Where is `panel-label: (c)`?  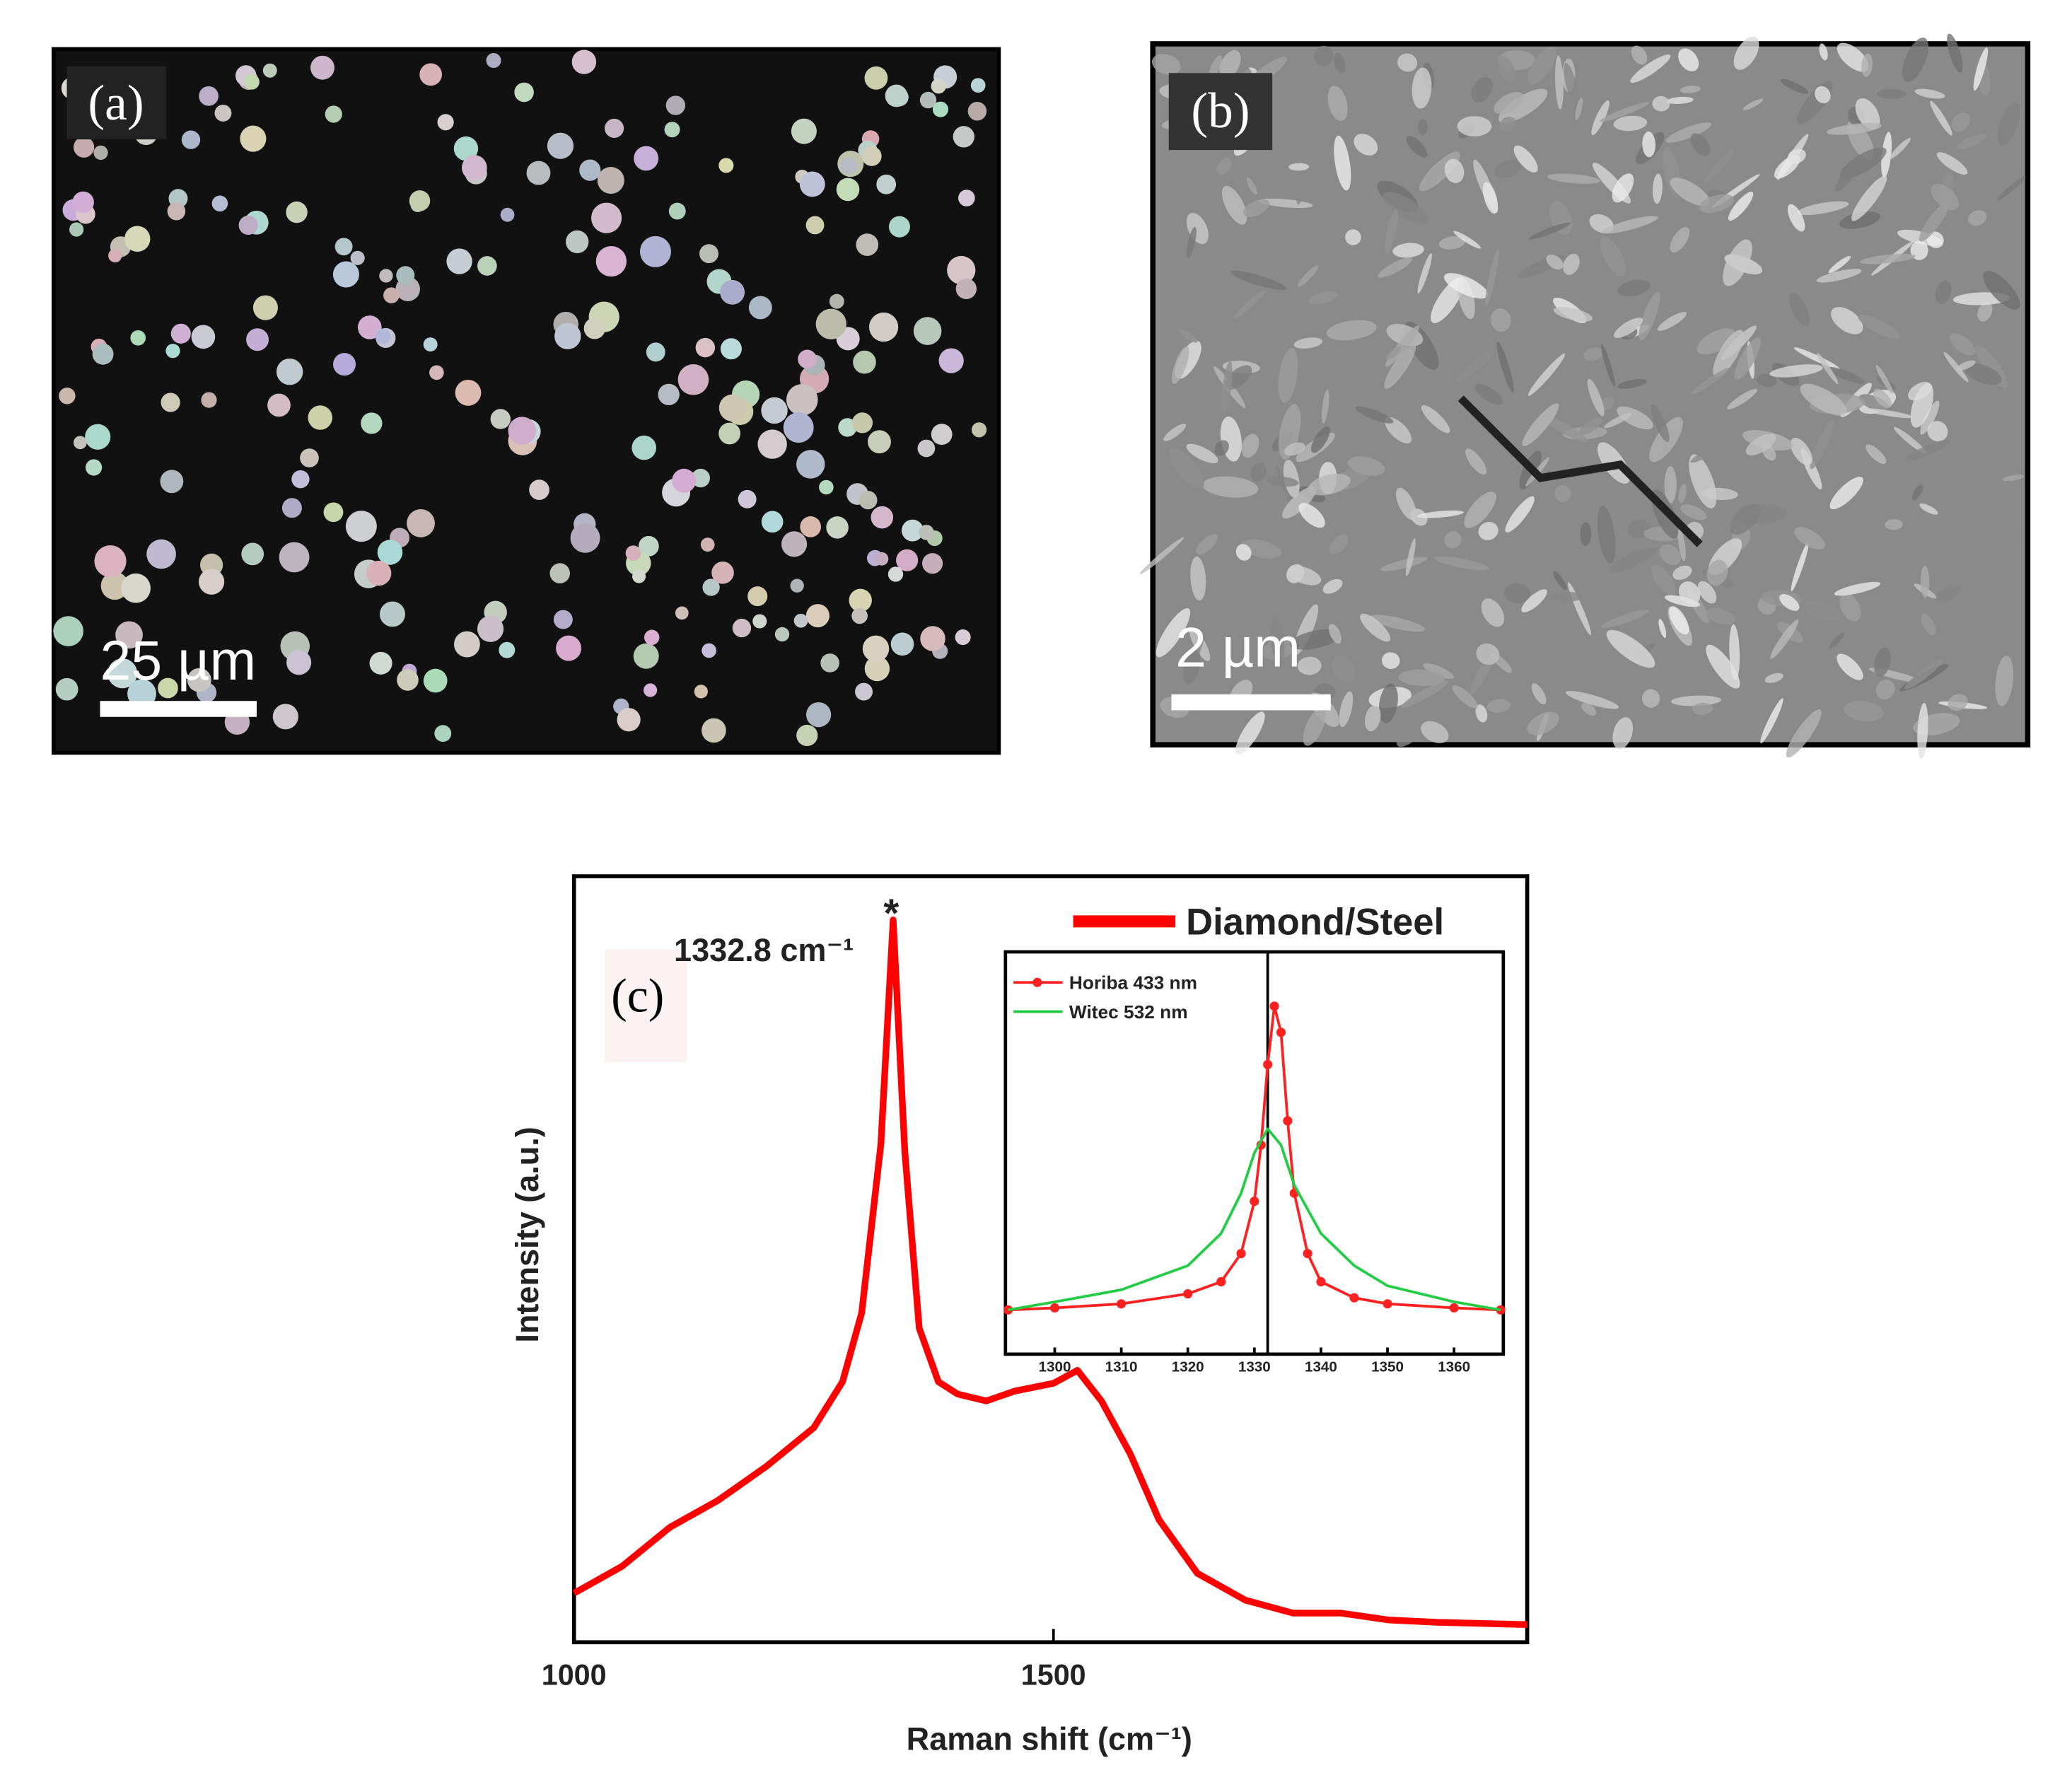 panel-label: (c) is located at coordinates (637, 996).